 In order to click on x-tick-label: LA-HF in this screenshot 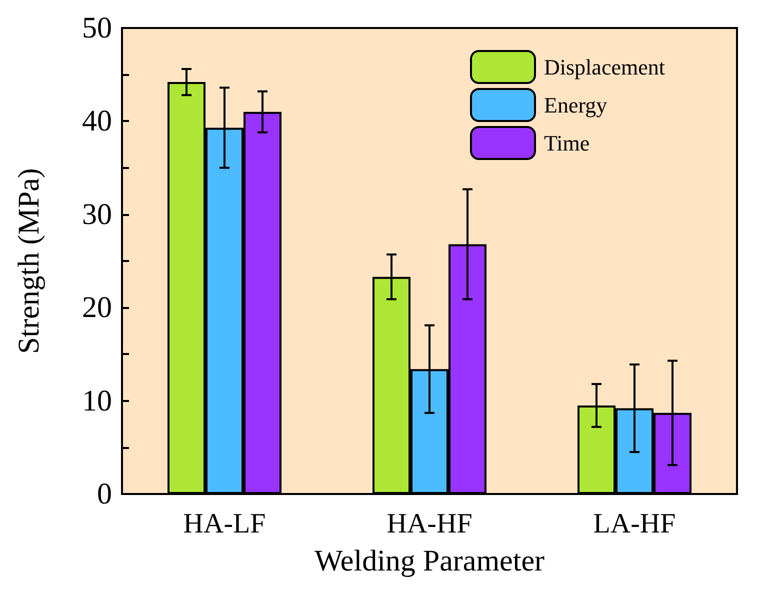, I will do `click(634, 524)`.